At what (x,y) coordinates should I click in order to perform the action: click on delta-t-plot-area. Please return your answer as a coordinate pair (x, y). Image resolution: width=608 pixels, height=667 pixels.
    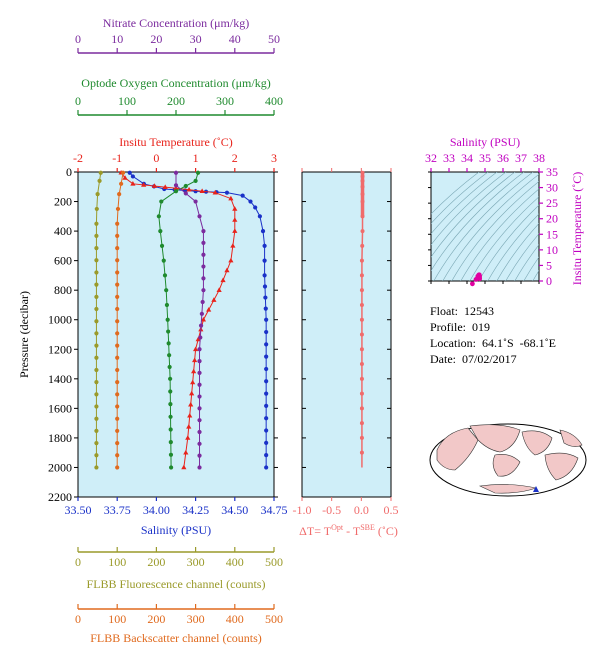
    Looking at the image, I should click on (346, 334).